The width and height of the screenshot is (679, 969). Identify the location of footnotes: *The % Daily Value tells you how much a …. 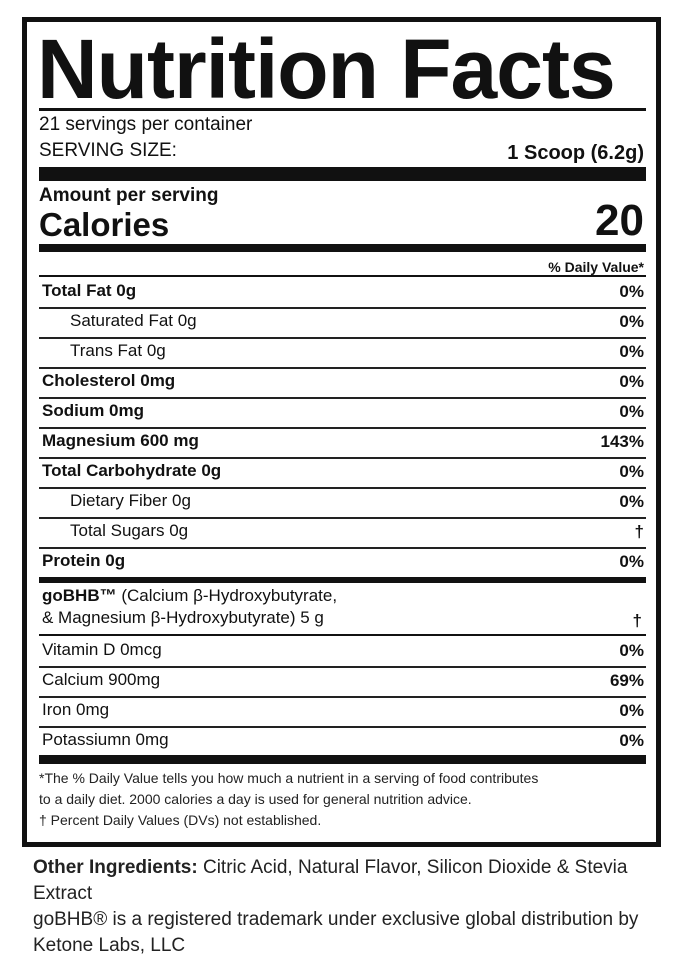
(288, 799).